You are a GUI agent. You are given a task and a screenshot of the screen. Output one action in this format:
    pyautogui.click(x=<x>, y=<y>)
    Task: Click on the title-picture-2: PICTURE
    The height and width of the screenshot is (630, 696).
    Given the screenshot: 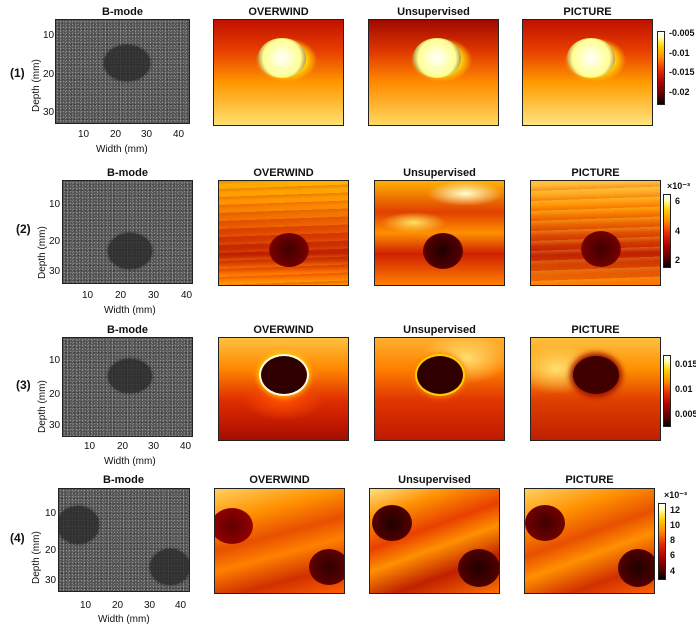 What is the action you would take?
    pyautogui.click(x=595, y=173)
    